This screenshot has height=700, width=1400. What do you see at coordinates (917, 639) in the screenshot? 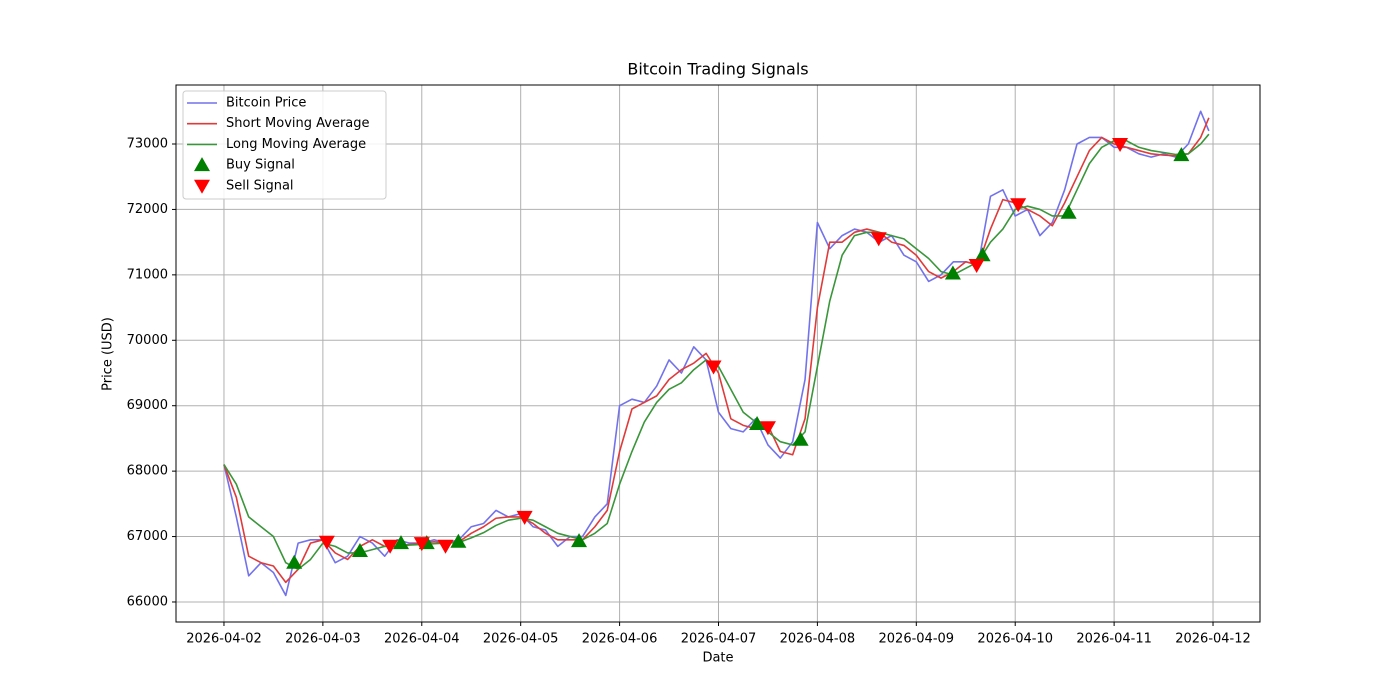
I see `x-tick-label: 2026-04-09` at bounding box center [917, 639].